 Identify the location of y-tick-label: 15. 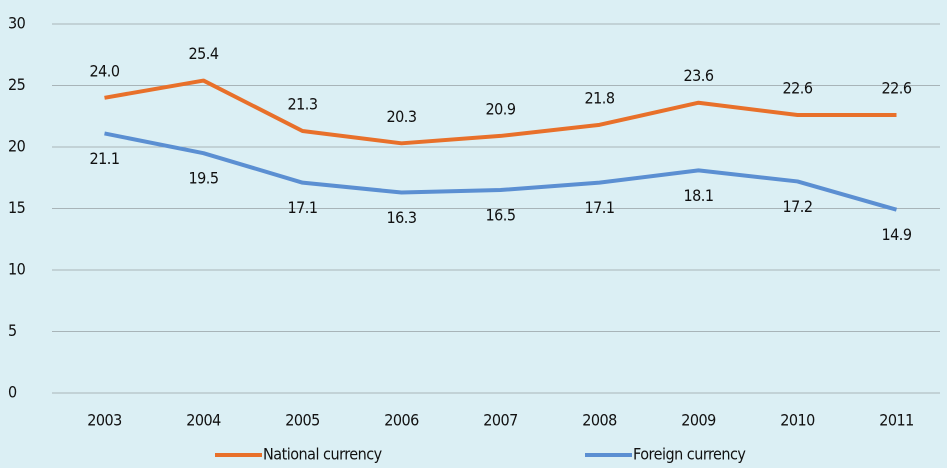
(16, 207).